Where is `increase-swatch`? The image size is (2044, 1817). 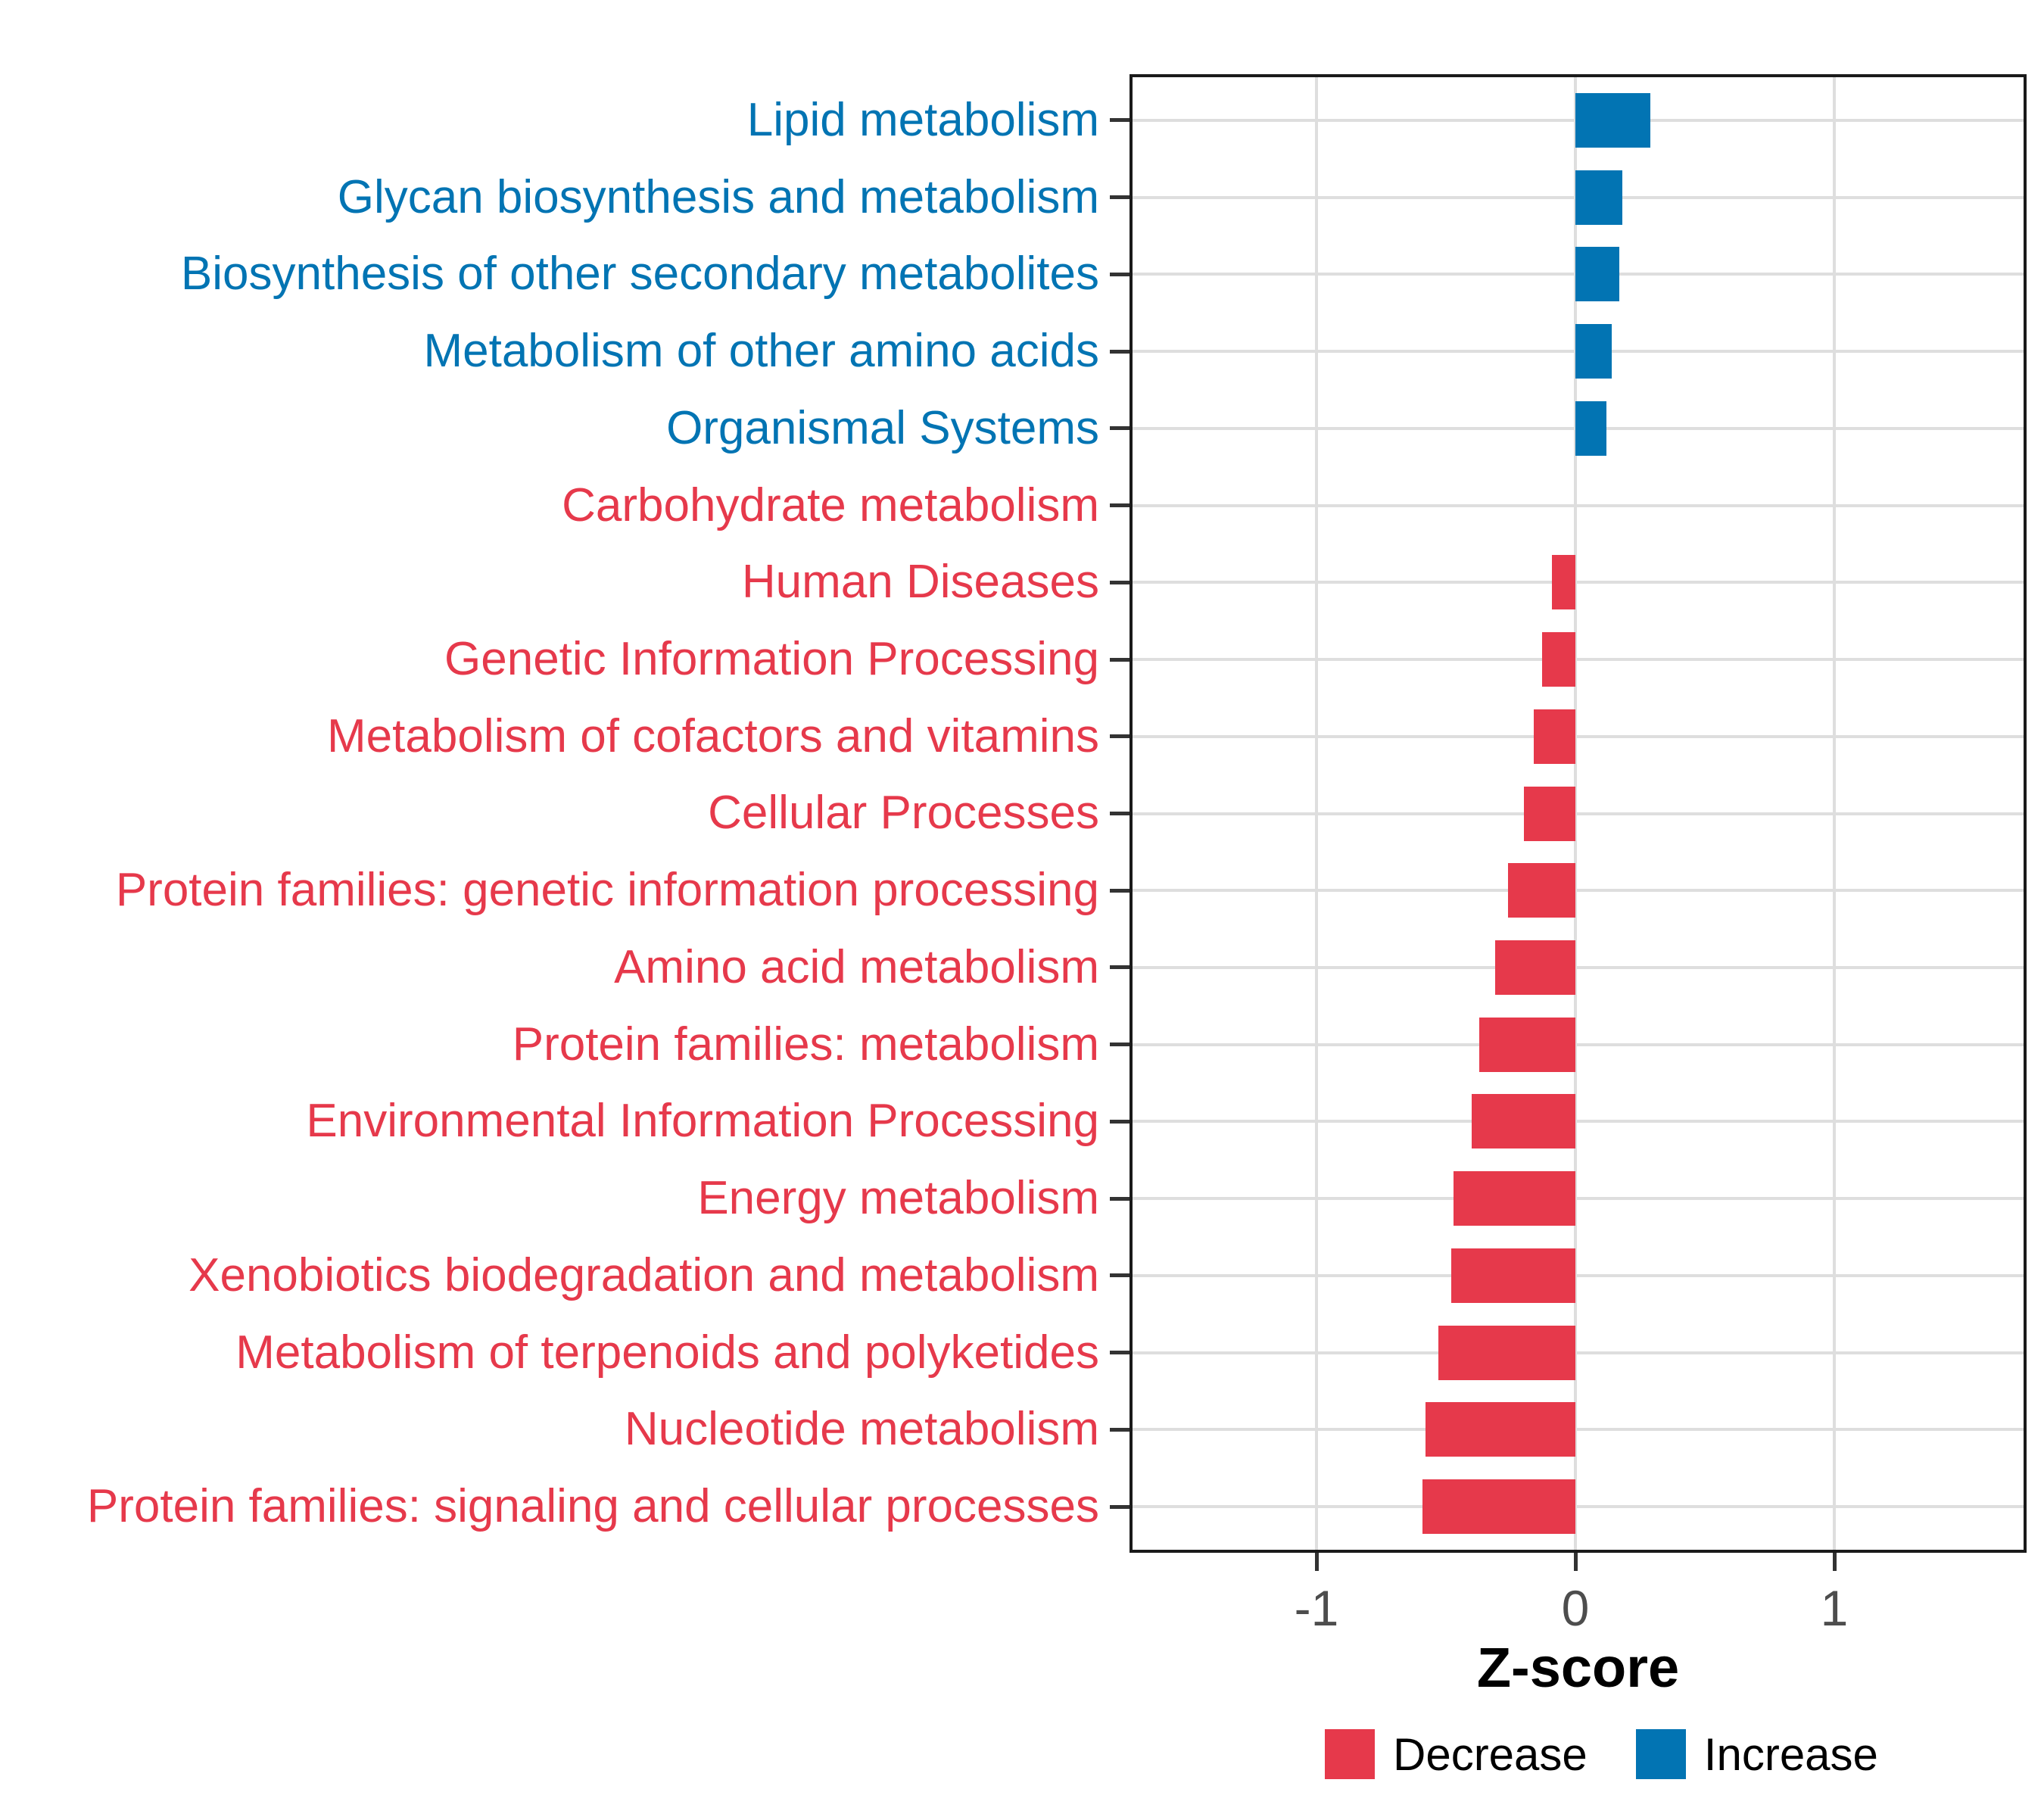 increase-swatch is located at coordinates (1660, 1754).